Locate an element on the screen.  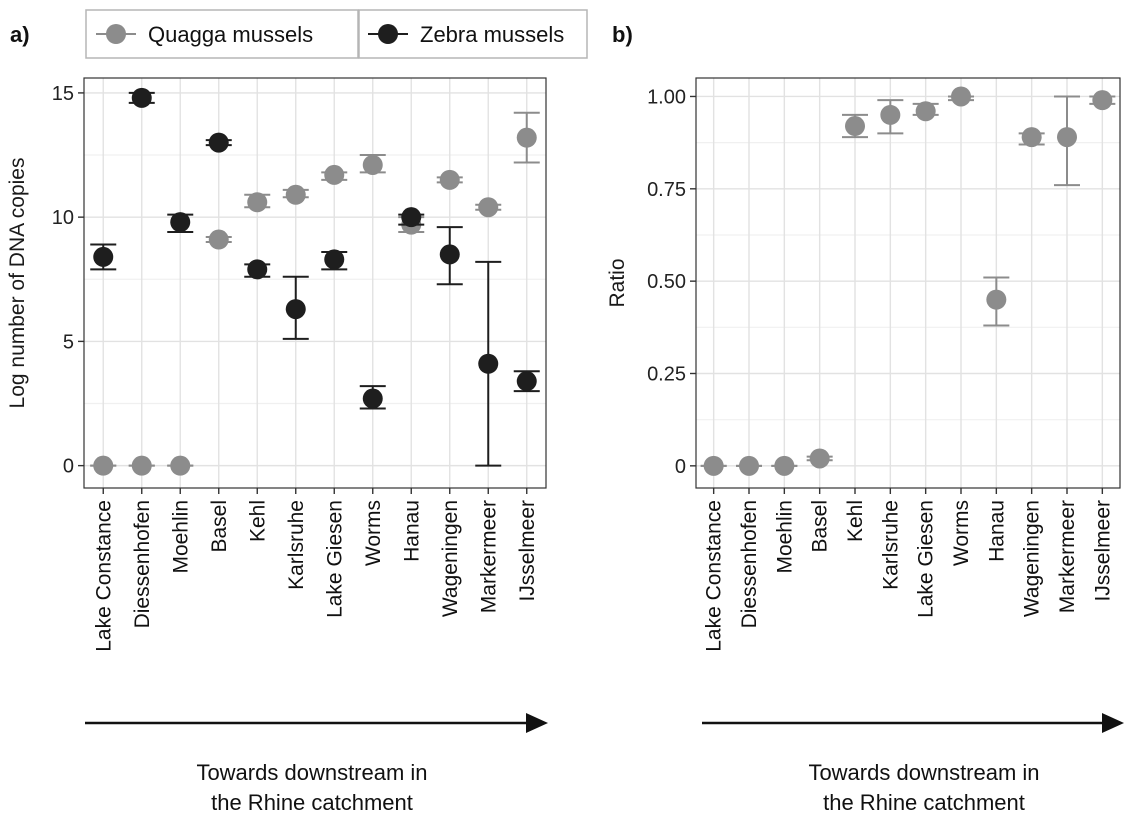
downstream-caption-a-line2: the Rhine catchment is located at coordinates (312, 802).